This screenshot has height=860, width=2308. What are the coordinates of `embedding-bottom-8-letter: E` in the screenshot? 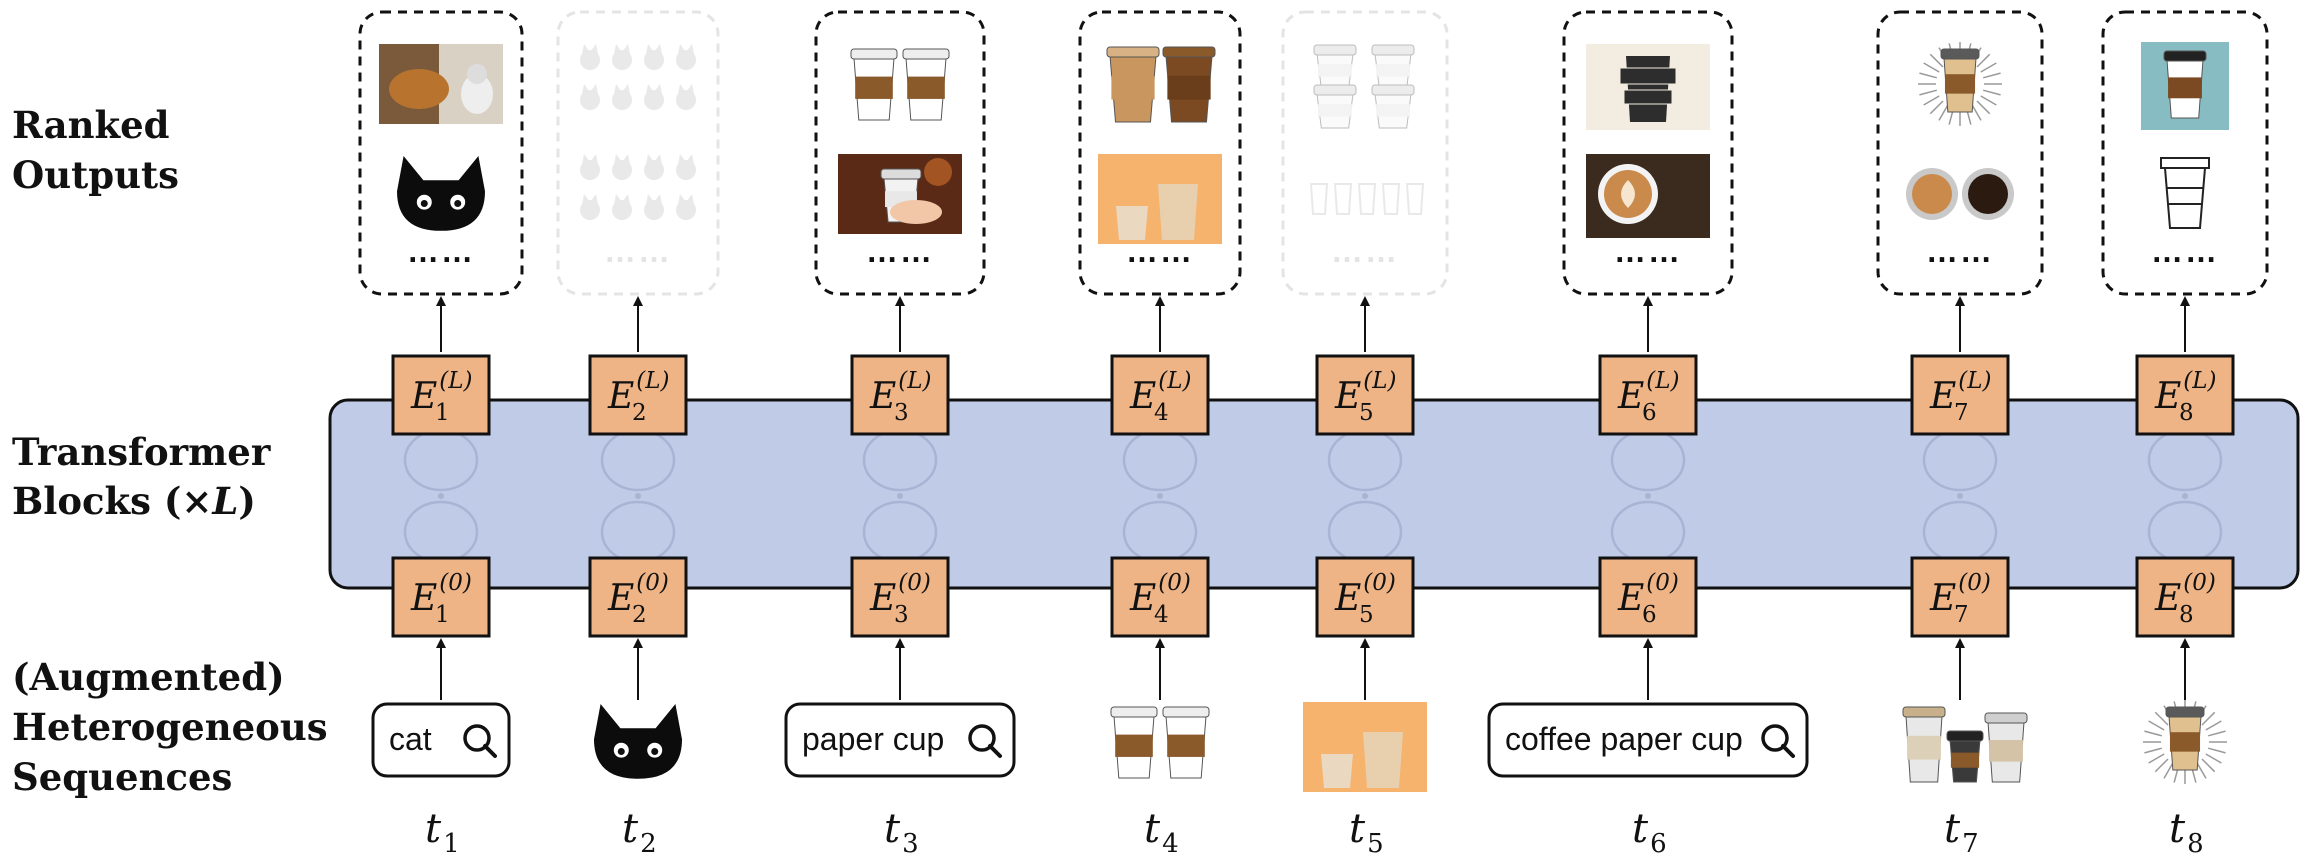 It's located at (2167, 598).